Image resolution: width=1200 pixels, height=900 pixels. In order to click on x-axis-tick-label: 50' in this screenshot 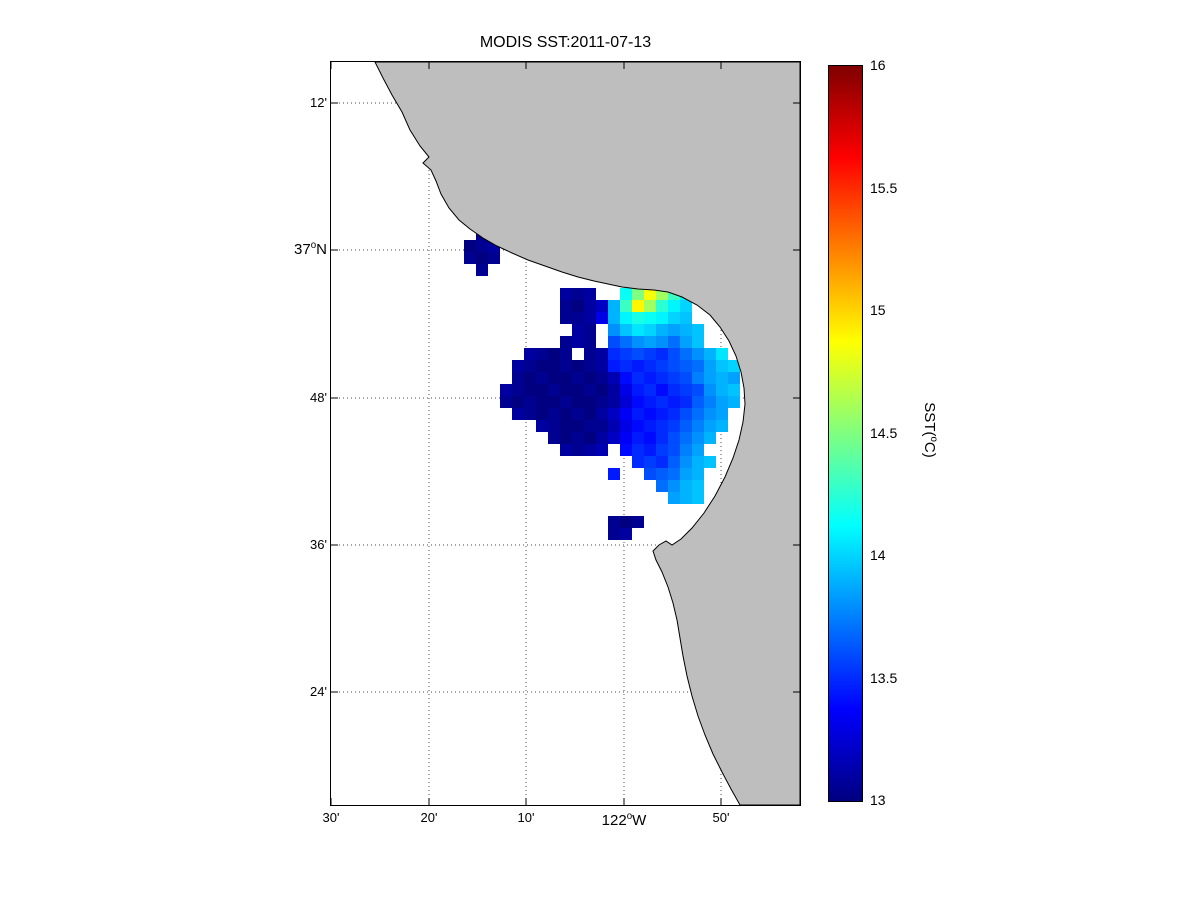, I will do `click(721, 817)`.